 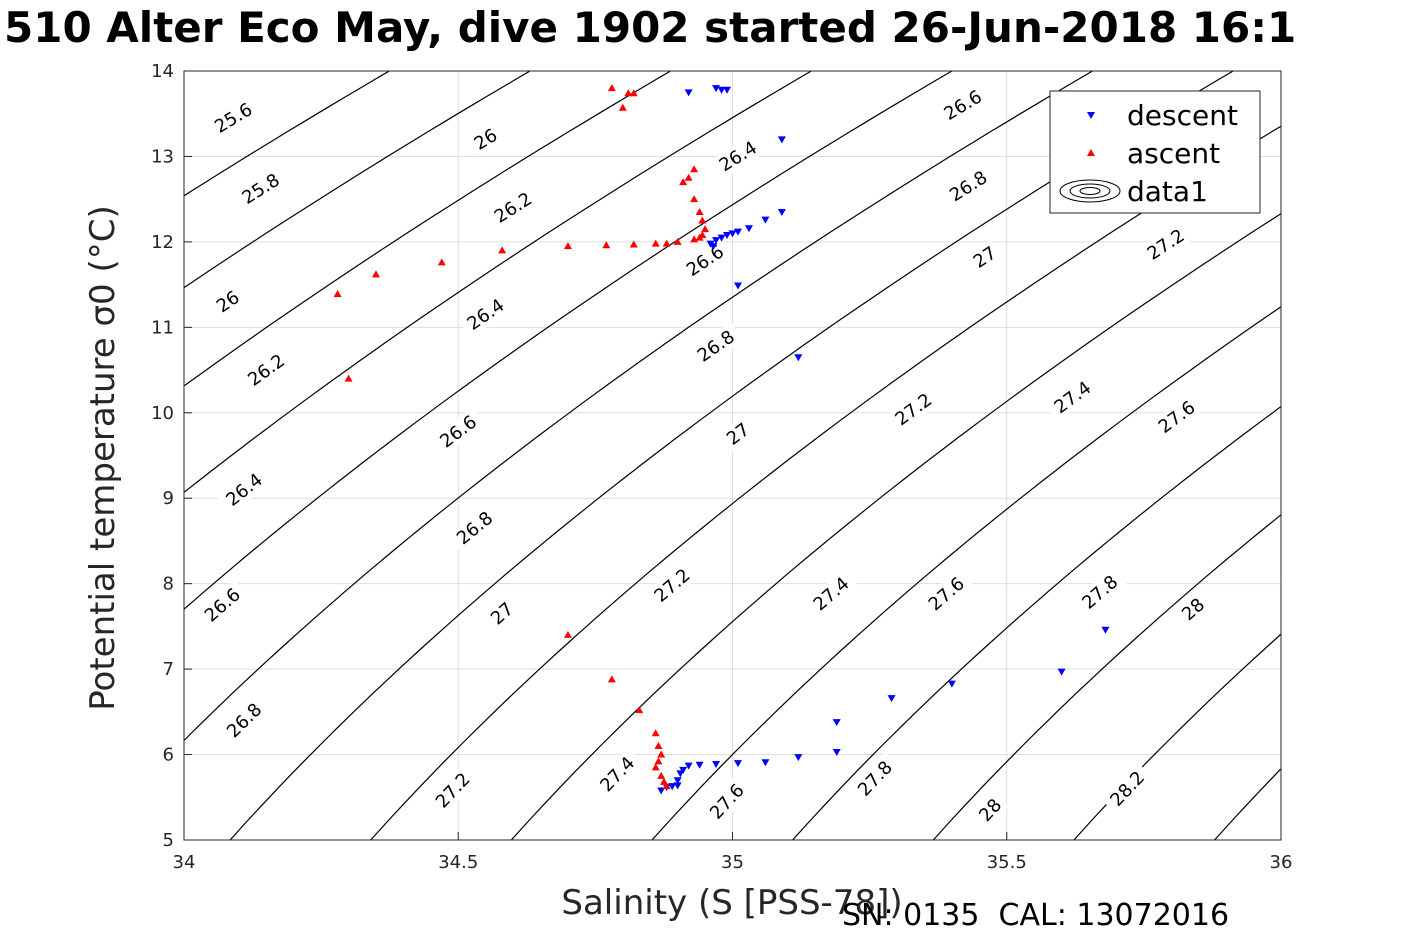 I want to click on x-axis-label: Salinity (S [PSS-78]), so click(x=731, y=903).